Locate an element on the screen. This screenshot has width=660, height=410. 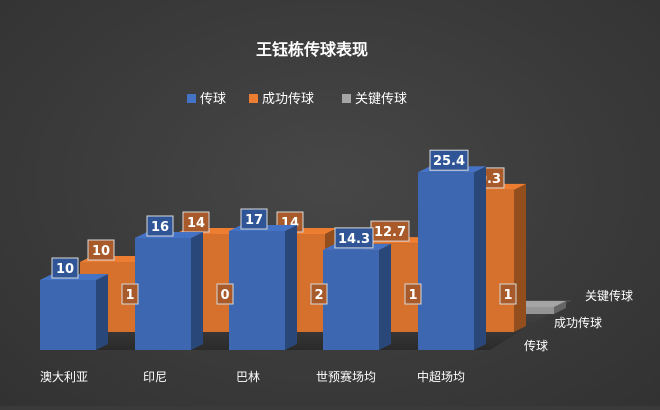
legend: 传球 成功传球 关键传球 is located at coordinates (297, 99).